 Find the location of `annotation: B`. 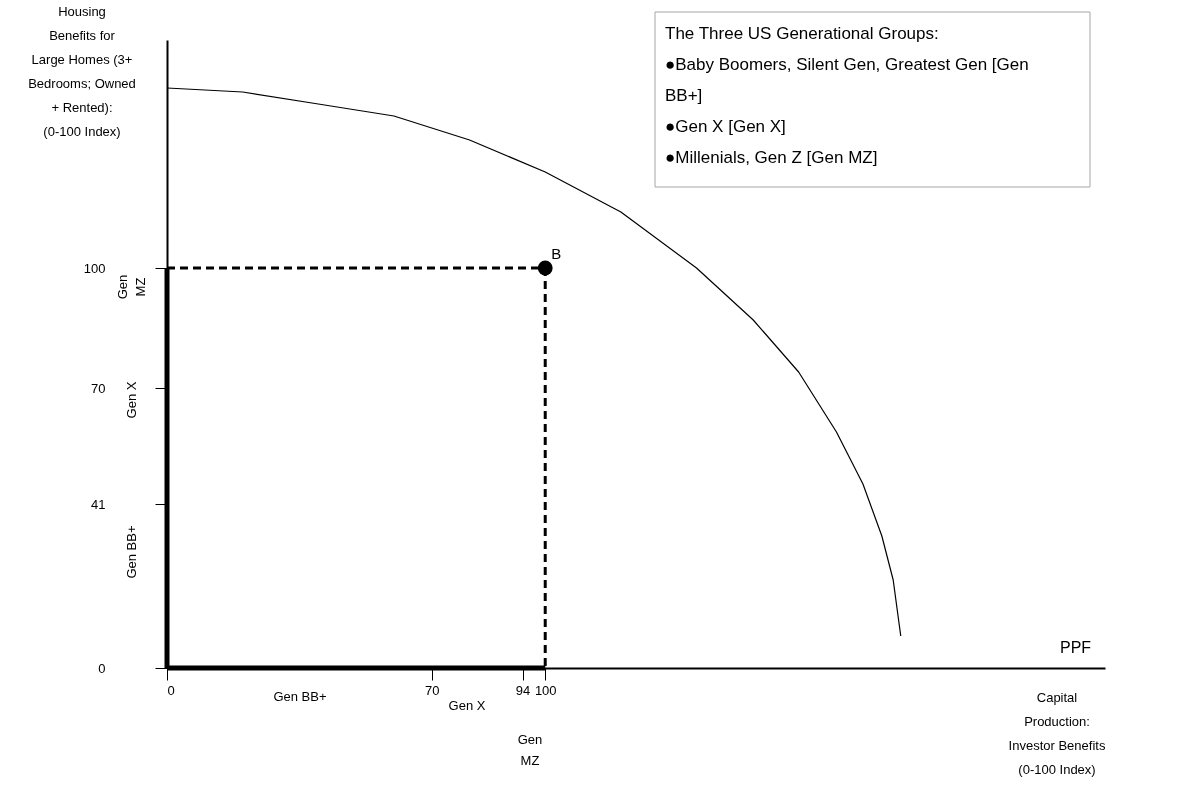

annotation: B is located at coordinates (556, 253).